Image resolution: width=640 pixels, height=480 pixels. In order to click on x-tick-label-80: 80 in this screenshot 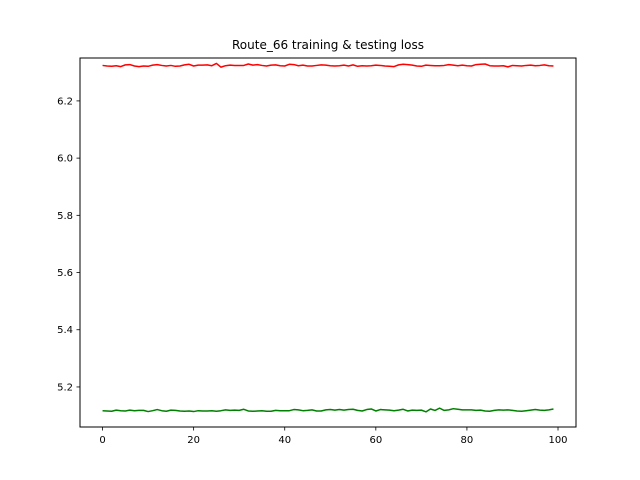, I will do `click(467, 440)`.